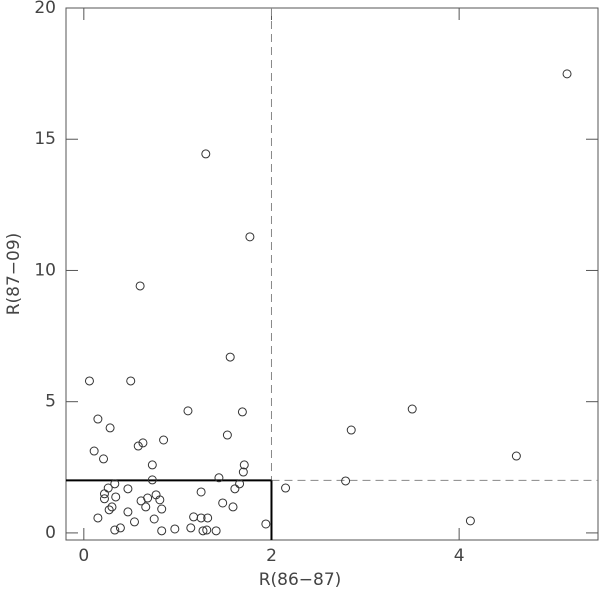 The height and width of the screenshot is (601, 600). I want to click on x-axis-label: R(86−87), so click(300, 580).